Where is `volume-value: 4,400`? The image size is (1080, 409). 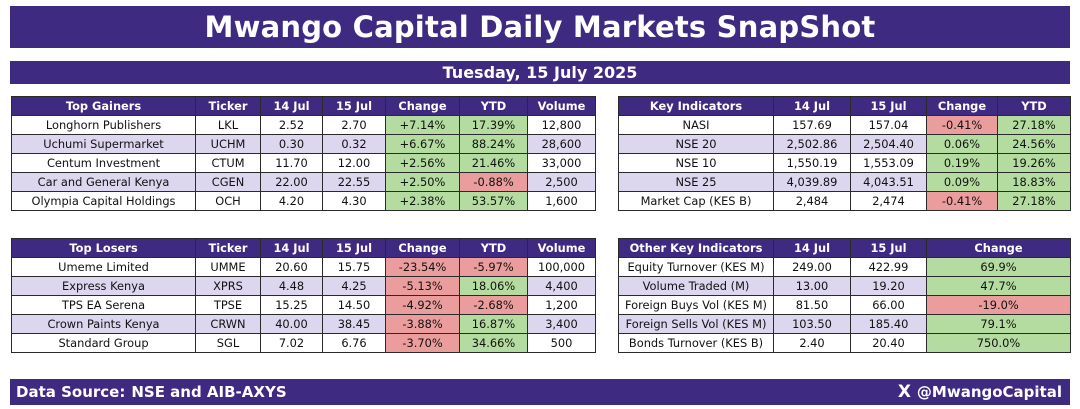
volume-value: 4,400 is located at coordinates (561, 286).